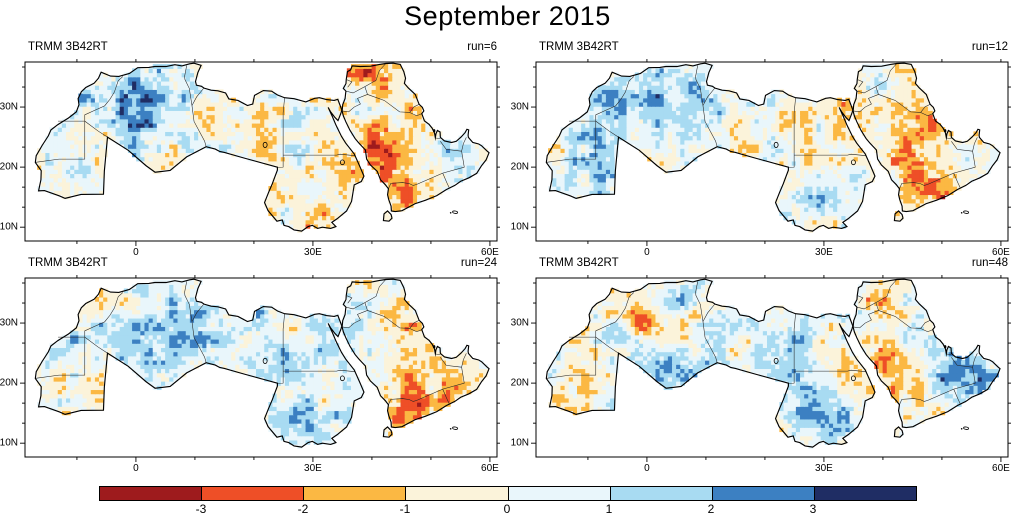 This screenshot has width=1015, height=515. I want to click on colorbar-tick-label: 2, so click(711, 508).